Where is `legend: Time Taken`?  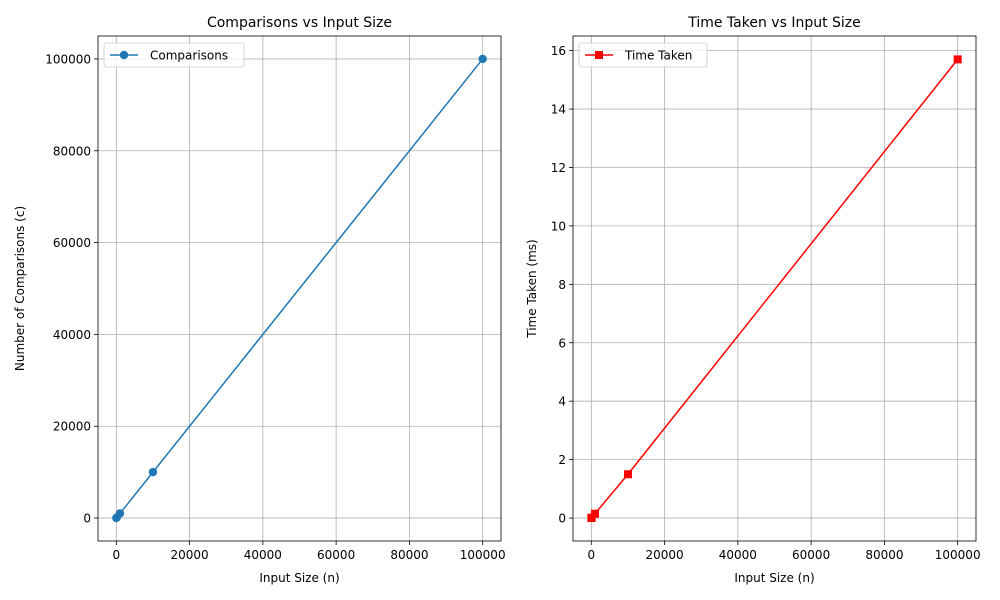
legend: Time Taken is located at coordinates (643, 55).